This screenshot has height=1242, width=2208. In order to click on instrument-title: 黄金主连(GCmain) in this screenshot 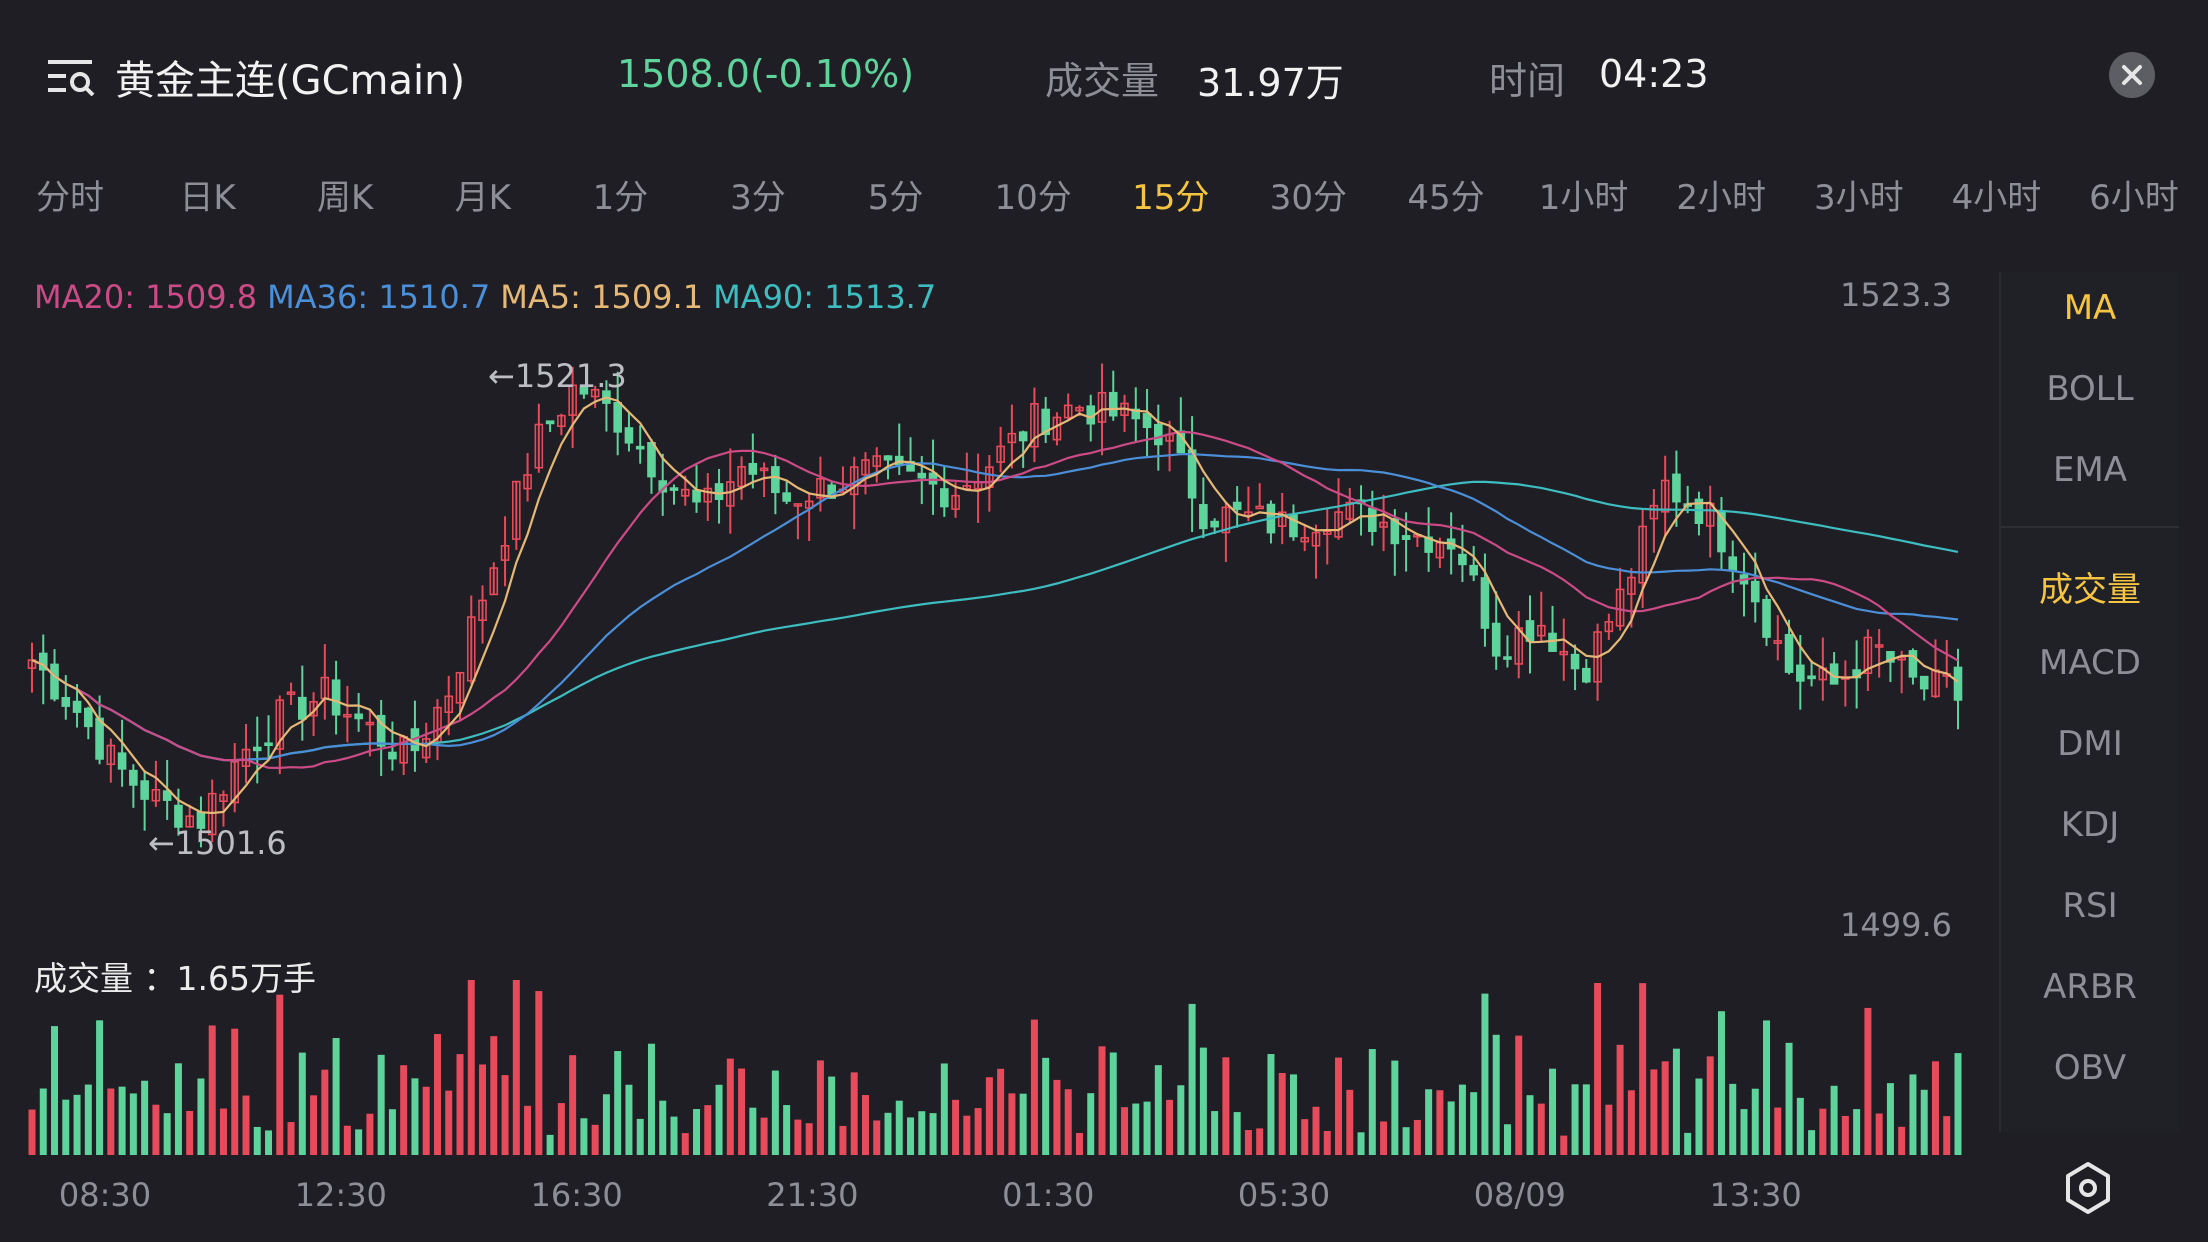, I will do `click(290, 81)`.